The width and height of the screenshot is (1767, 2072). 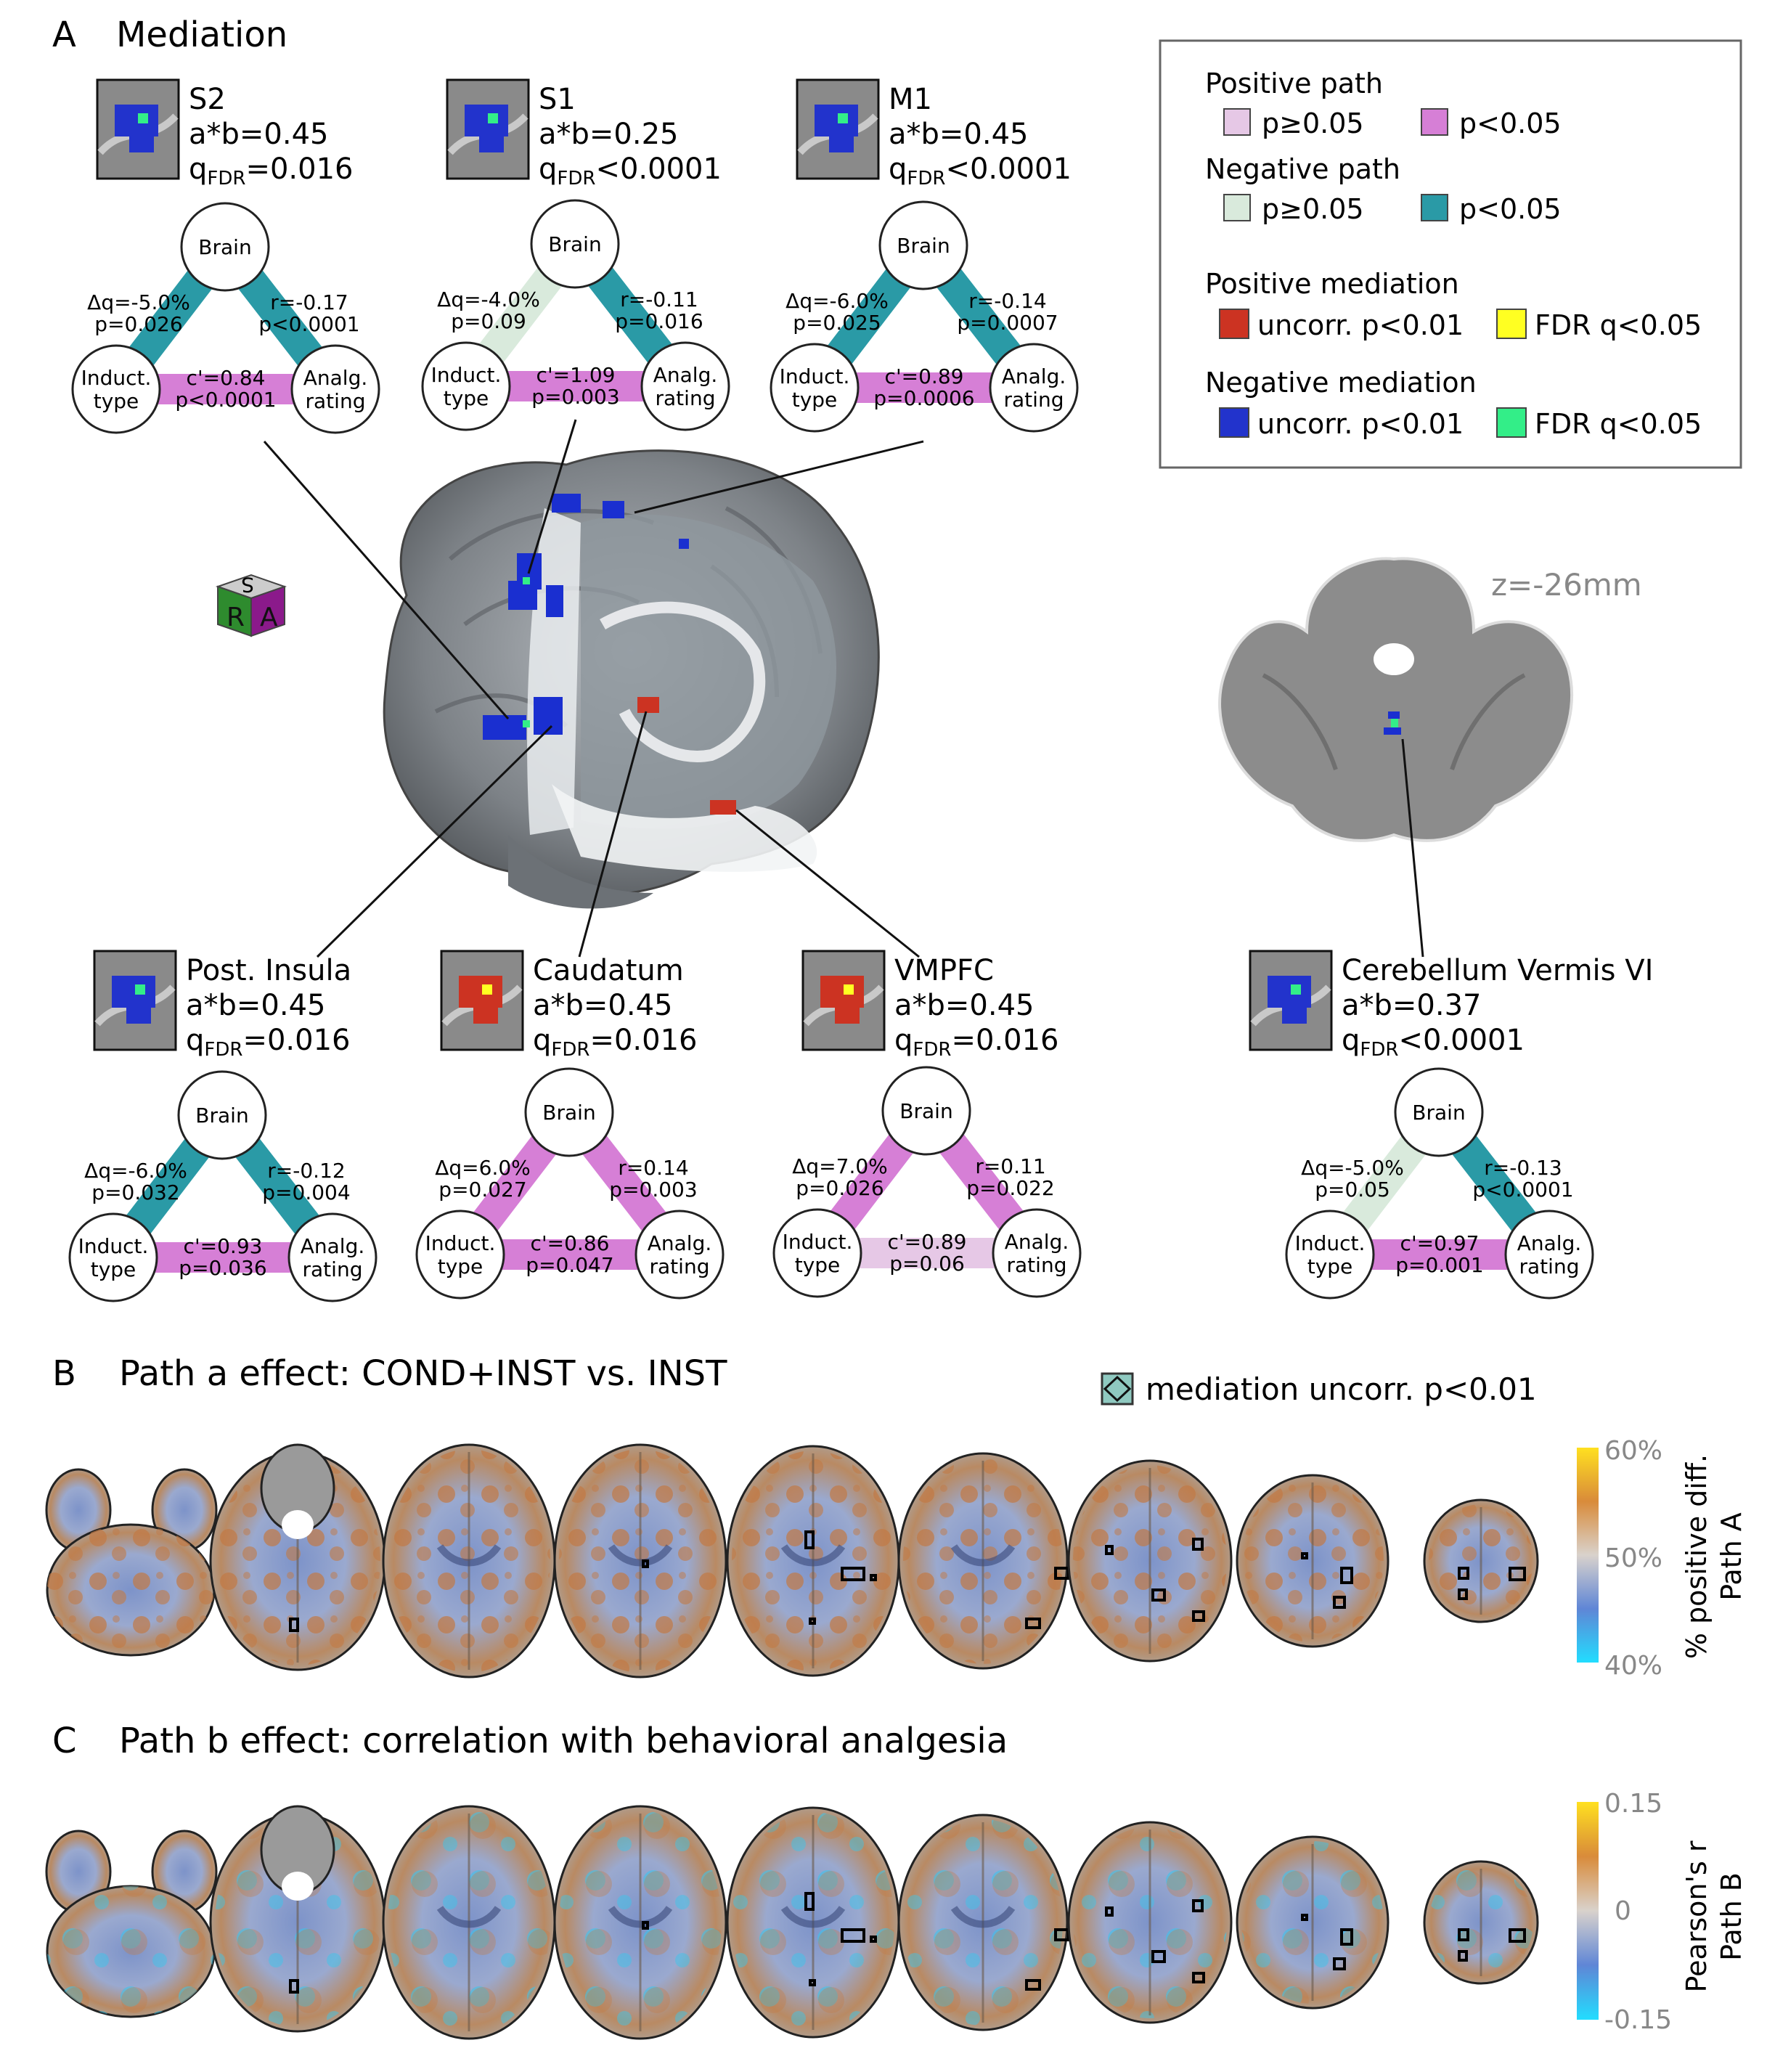 I want to click on legend-positive-path-title: Positive path, so click(x=1294, y=83).